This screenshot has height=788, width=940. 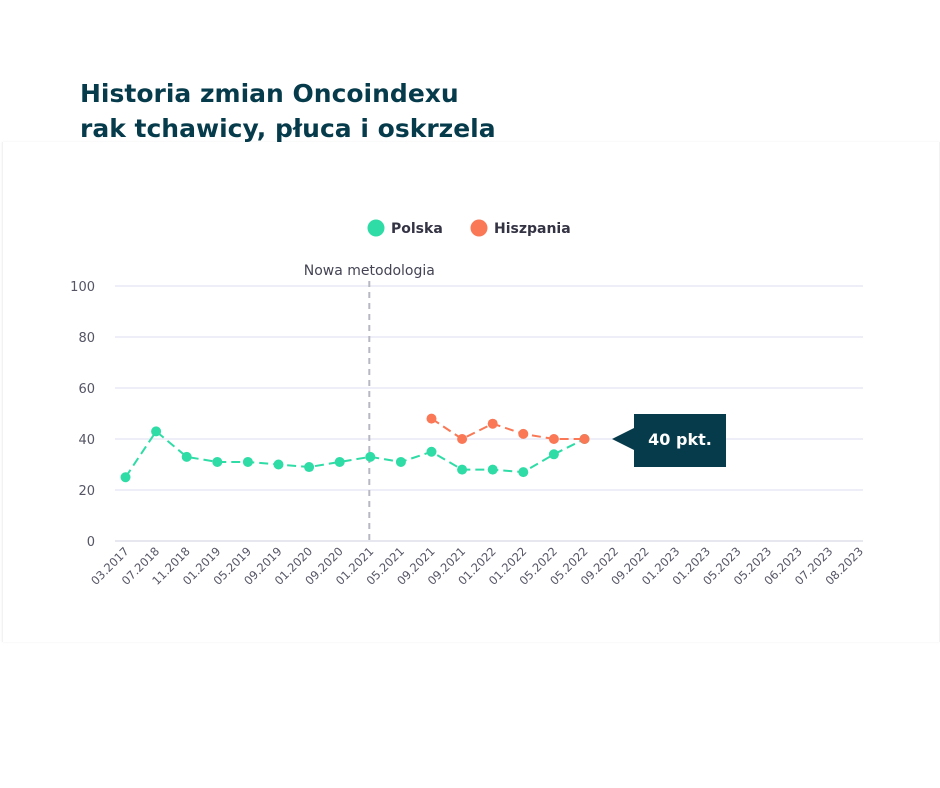 I want to click on series-line-polska, so click(x=354, y=454).